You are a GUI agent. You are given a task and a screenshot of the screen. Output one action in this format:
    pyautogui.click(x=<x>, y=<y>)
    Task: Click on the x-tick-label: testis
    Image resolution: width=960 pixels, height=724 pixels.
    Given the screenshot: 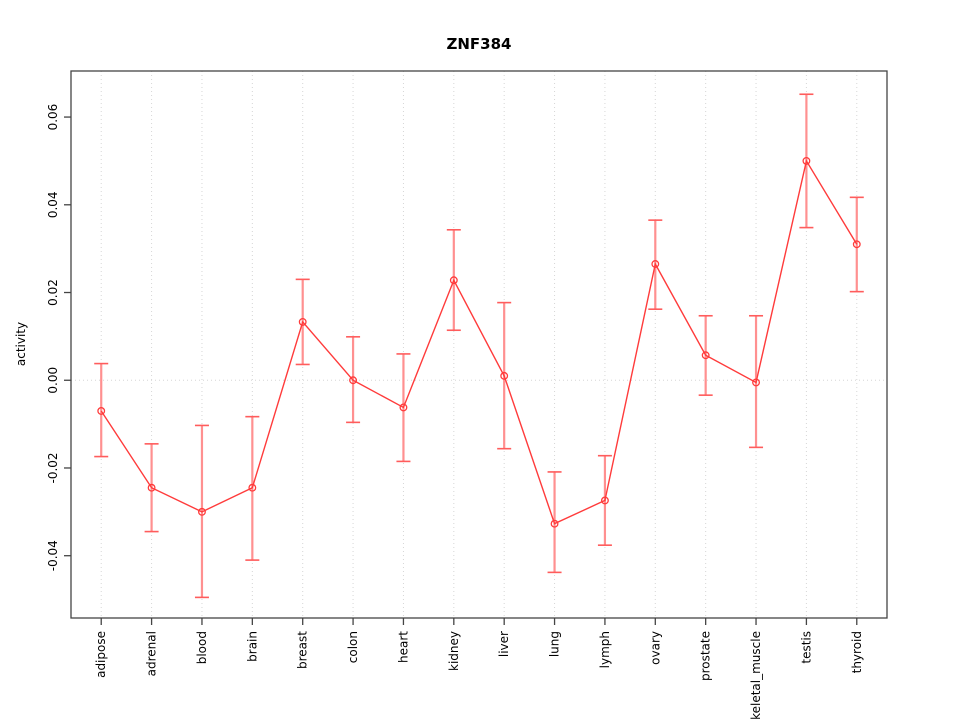 What is the action you would take?
    pyautogui.click(x=806, y=647)
    